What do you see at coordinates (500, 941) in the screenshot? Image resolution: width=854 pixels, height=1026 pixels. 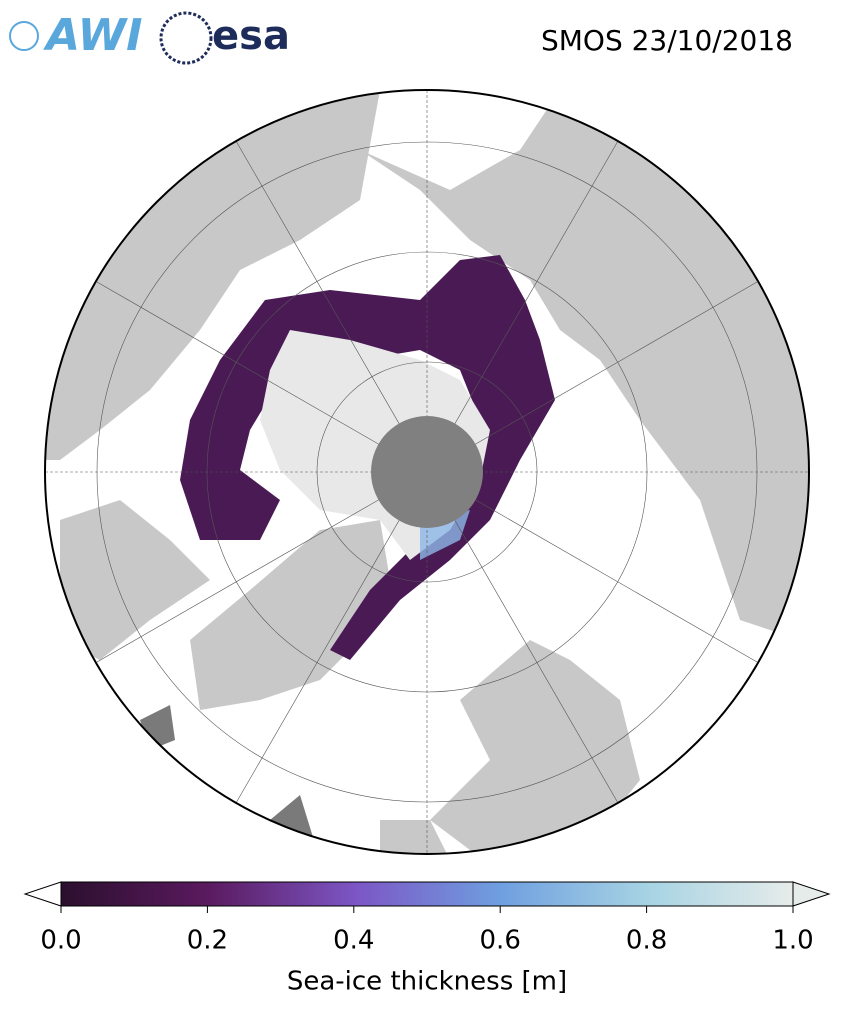 I see `colorbar-tick-label: 0.6` at bounding box center [500, 941].